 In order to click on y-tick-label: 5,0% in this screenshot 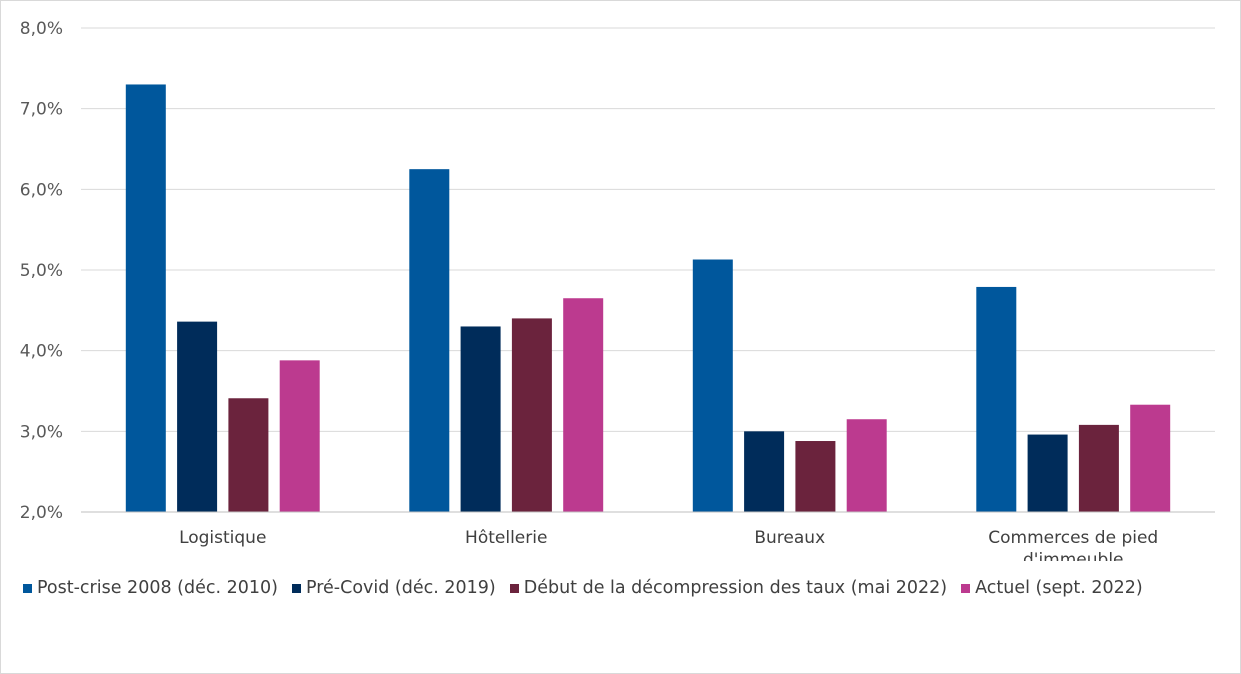, I will do `click(41, 271)`.